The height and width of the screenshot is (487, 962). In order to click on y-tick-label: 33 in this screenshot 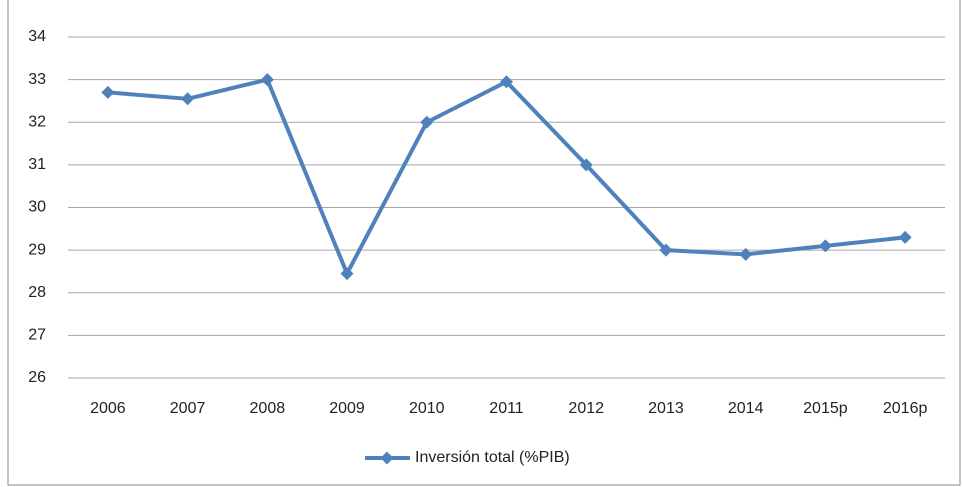, I will do `click(37, 79)`.